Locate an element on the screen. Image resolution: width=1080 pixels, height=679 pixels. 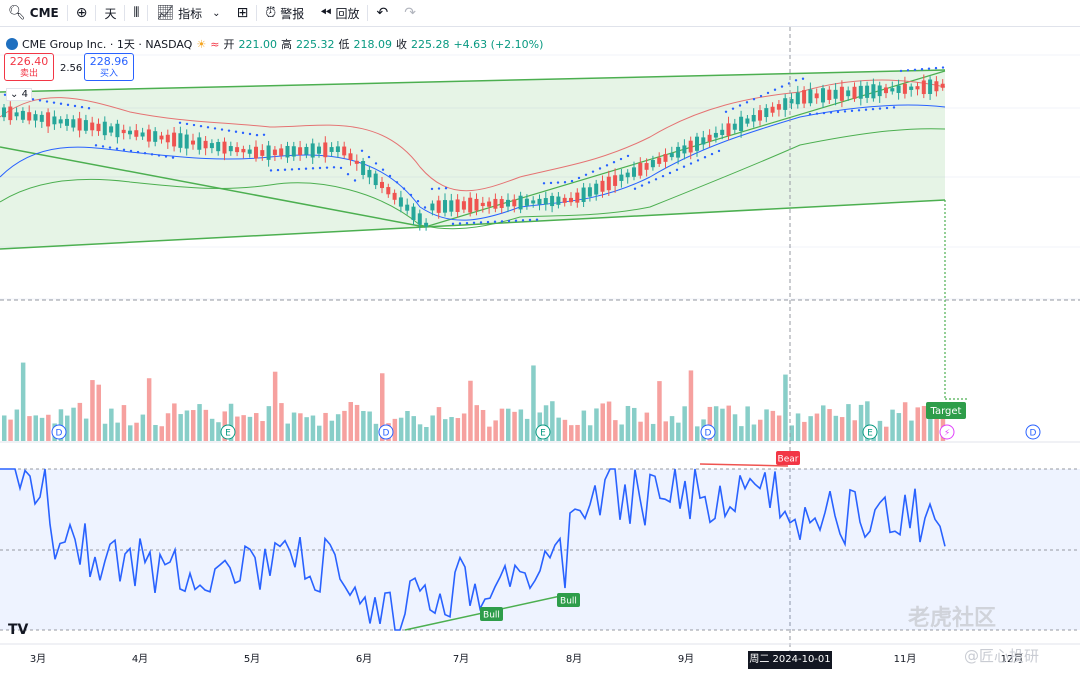
compare-button: ⊕ is located at coordinates (82, 13).